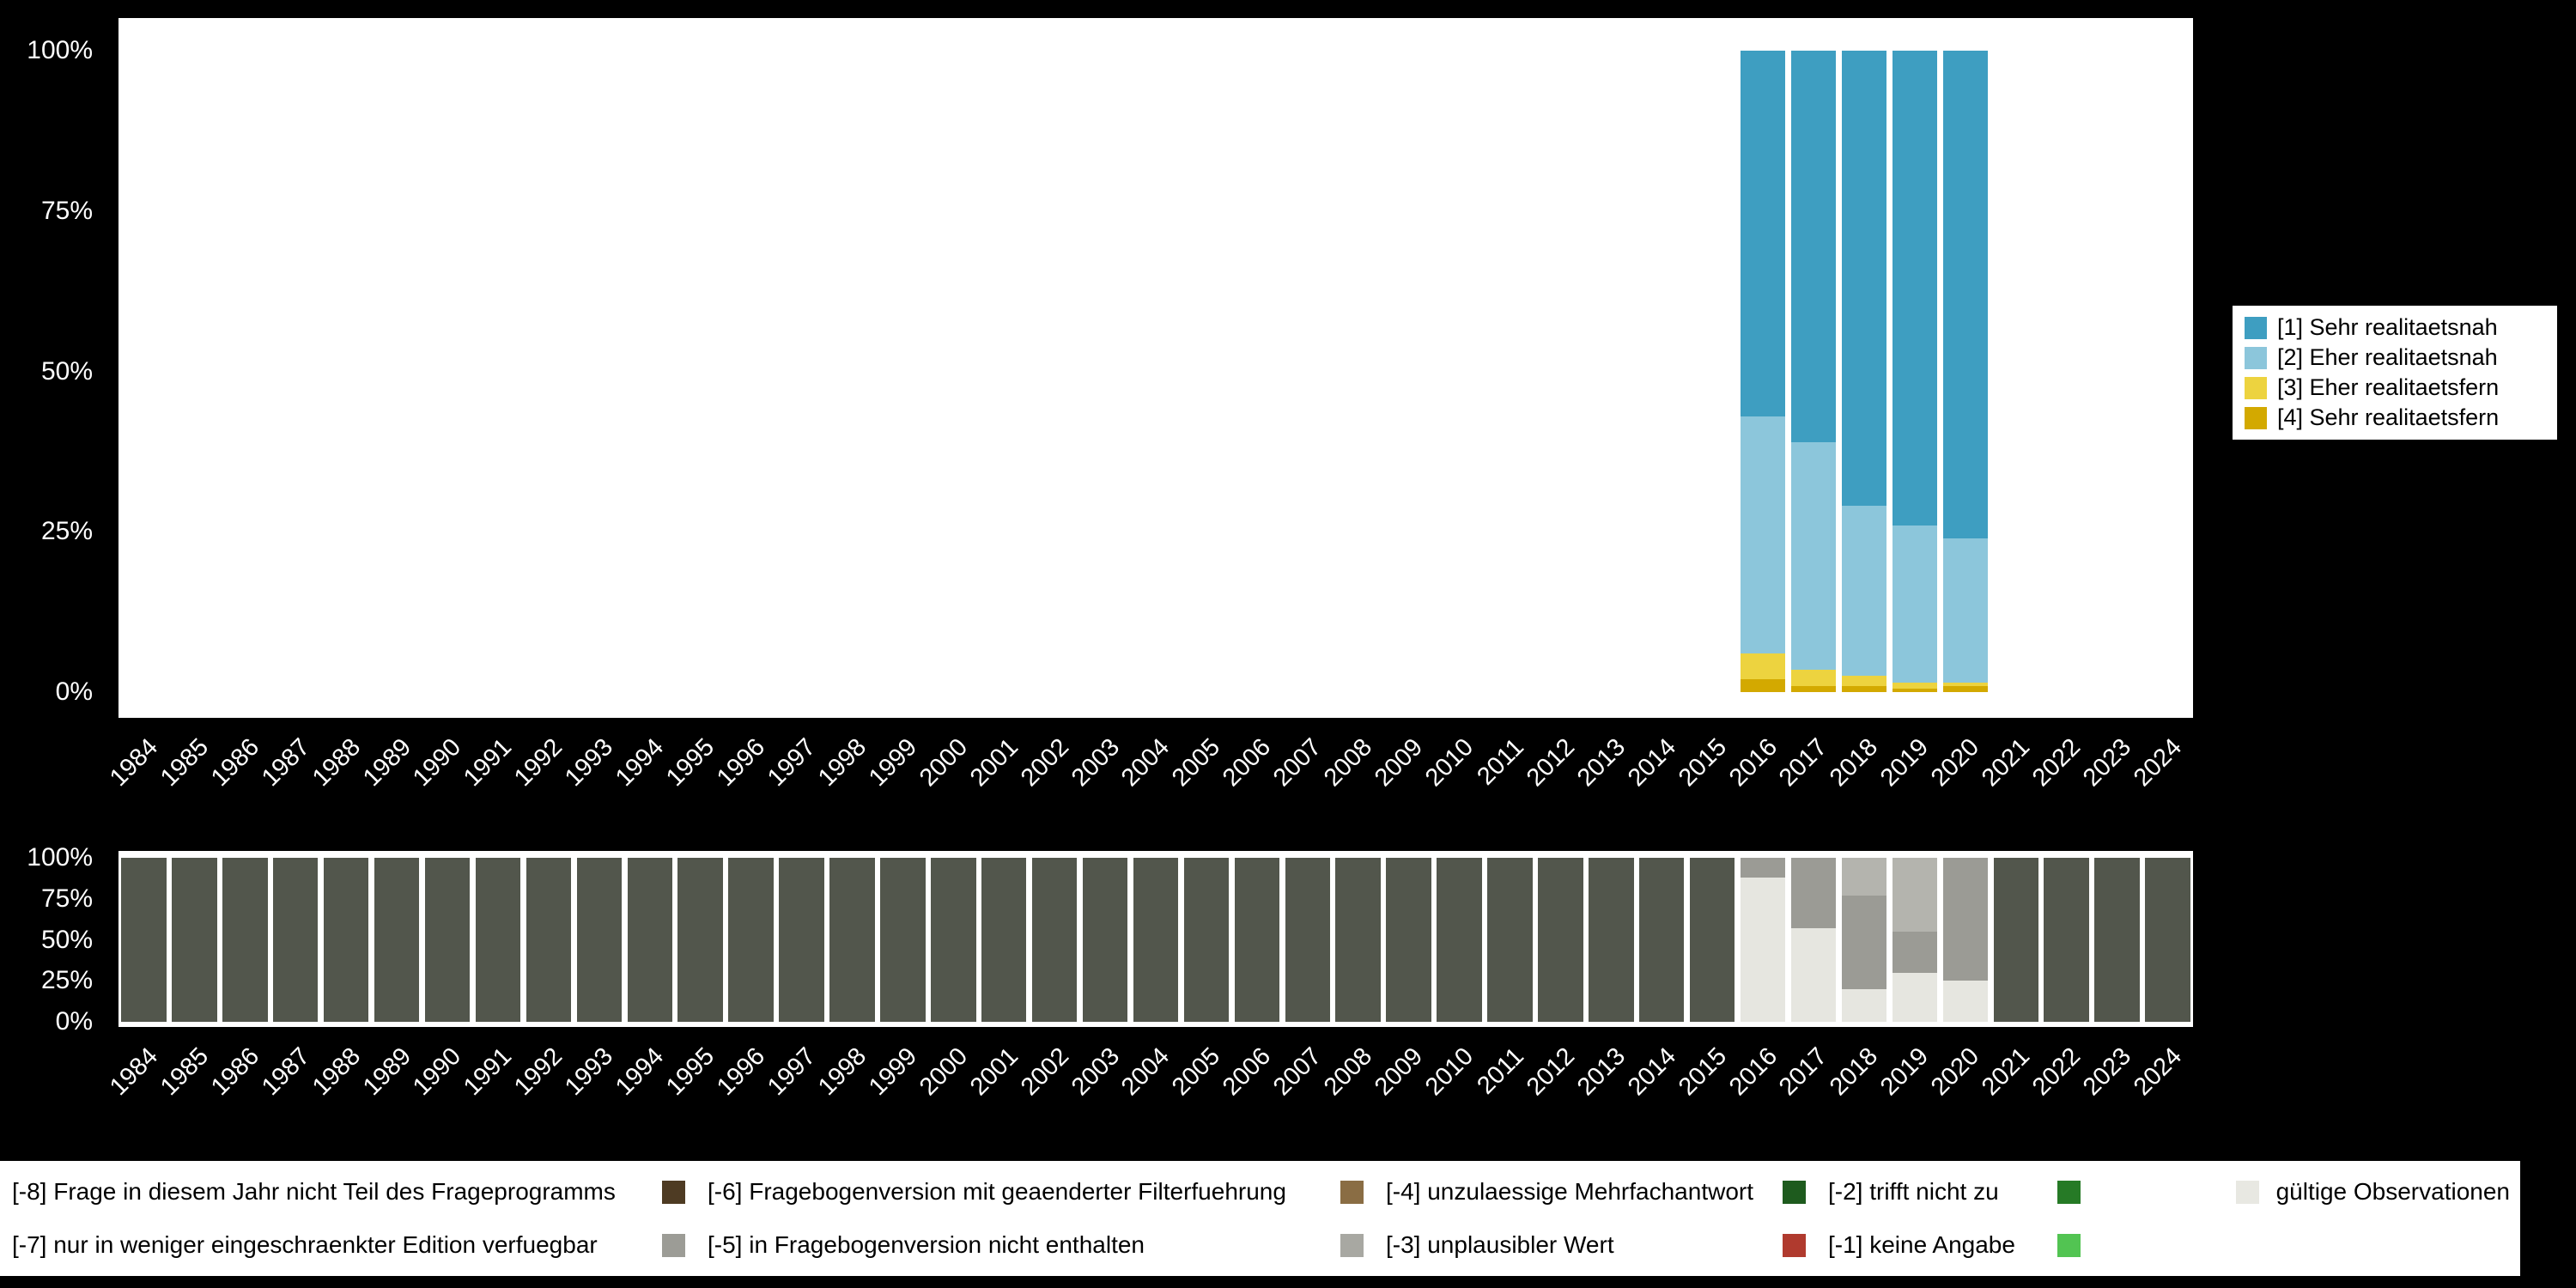 The height and width of the screenshot is (1288, 2576). I want to click on bar-segment-1990, so click(448, 940).